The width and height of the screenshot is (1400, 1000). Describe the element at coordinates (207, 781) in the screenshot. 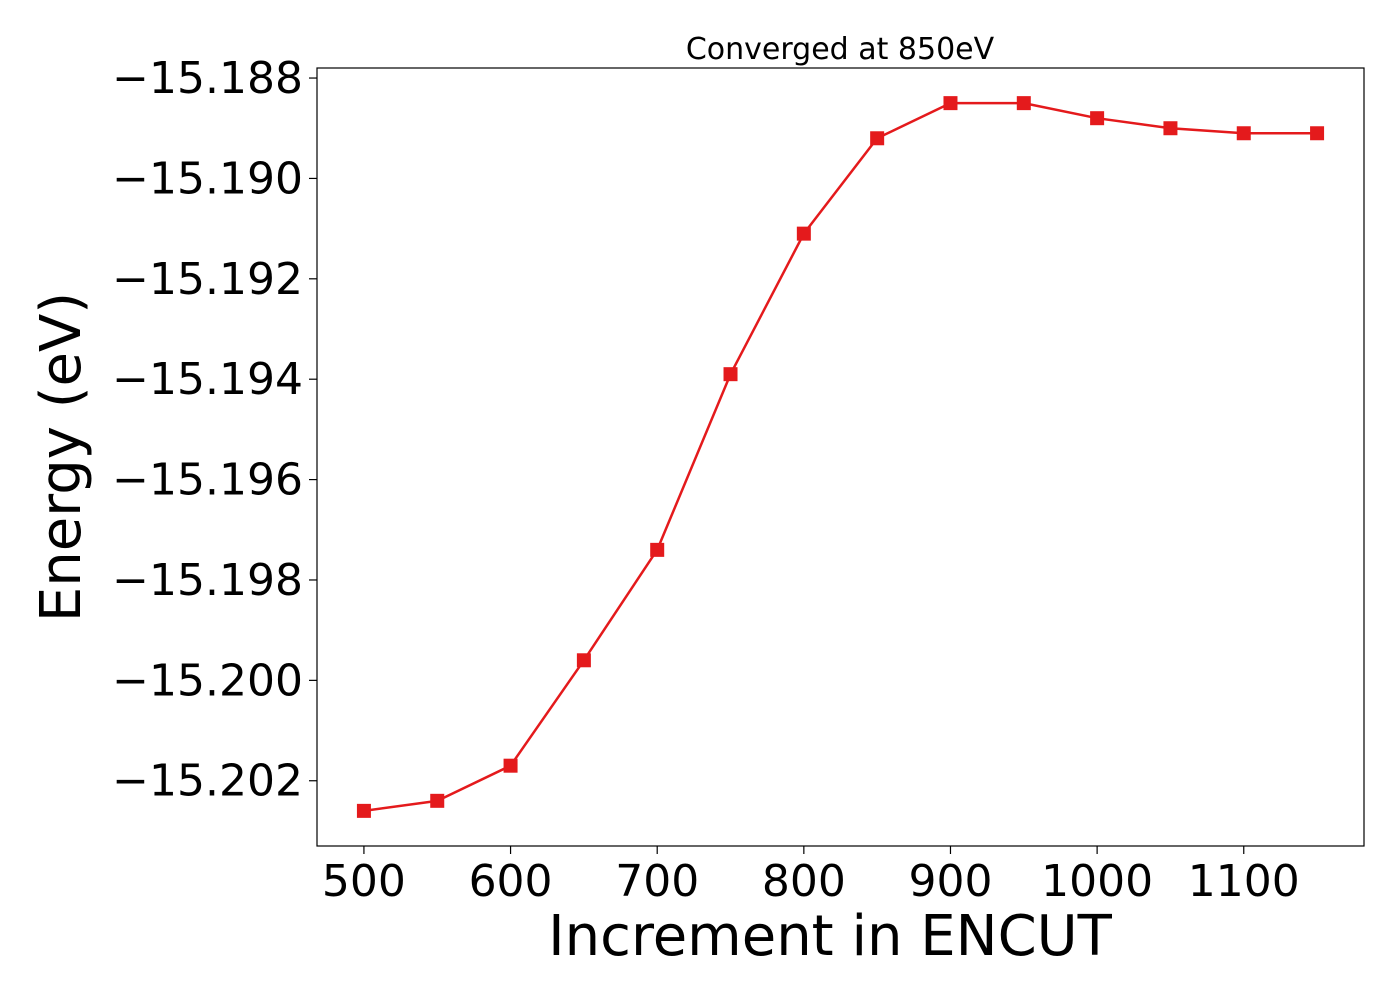

I see `y-tick-label: −15.202` at that location.